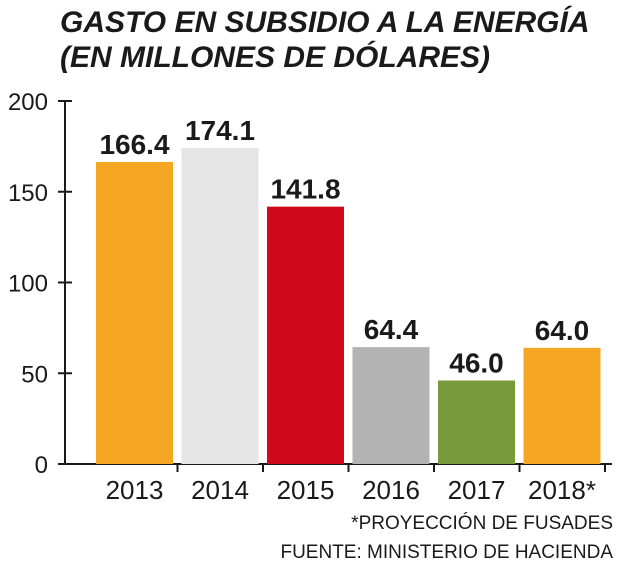 The width and height of the screenshot is (627, 576). I want to click on bar-2013, so click(134, 312).